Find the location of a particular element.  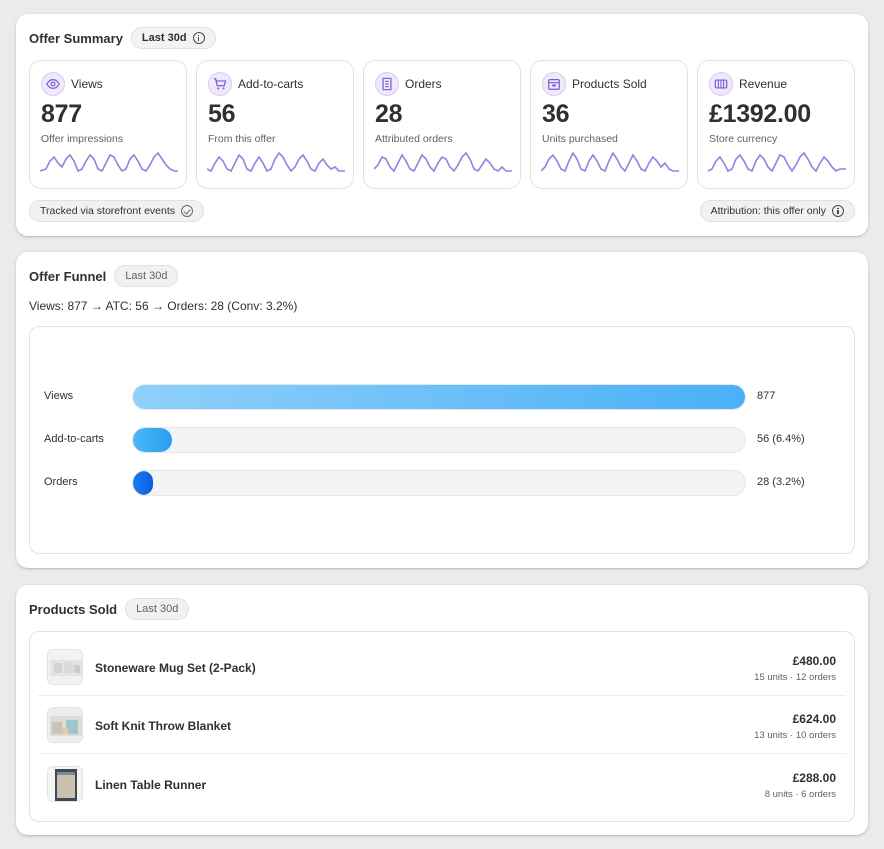

funnel-row-add-to-carts: Add-to-carts 56 (6.4%) is located at coordinates (442, 440).